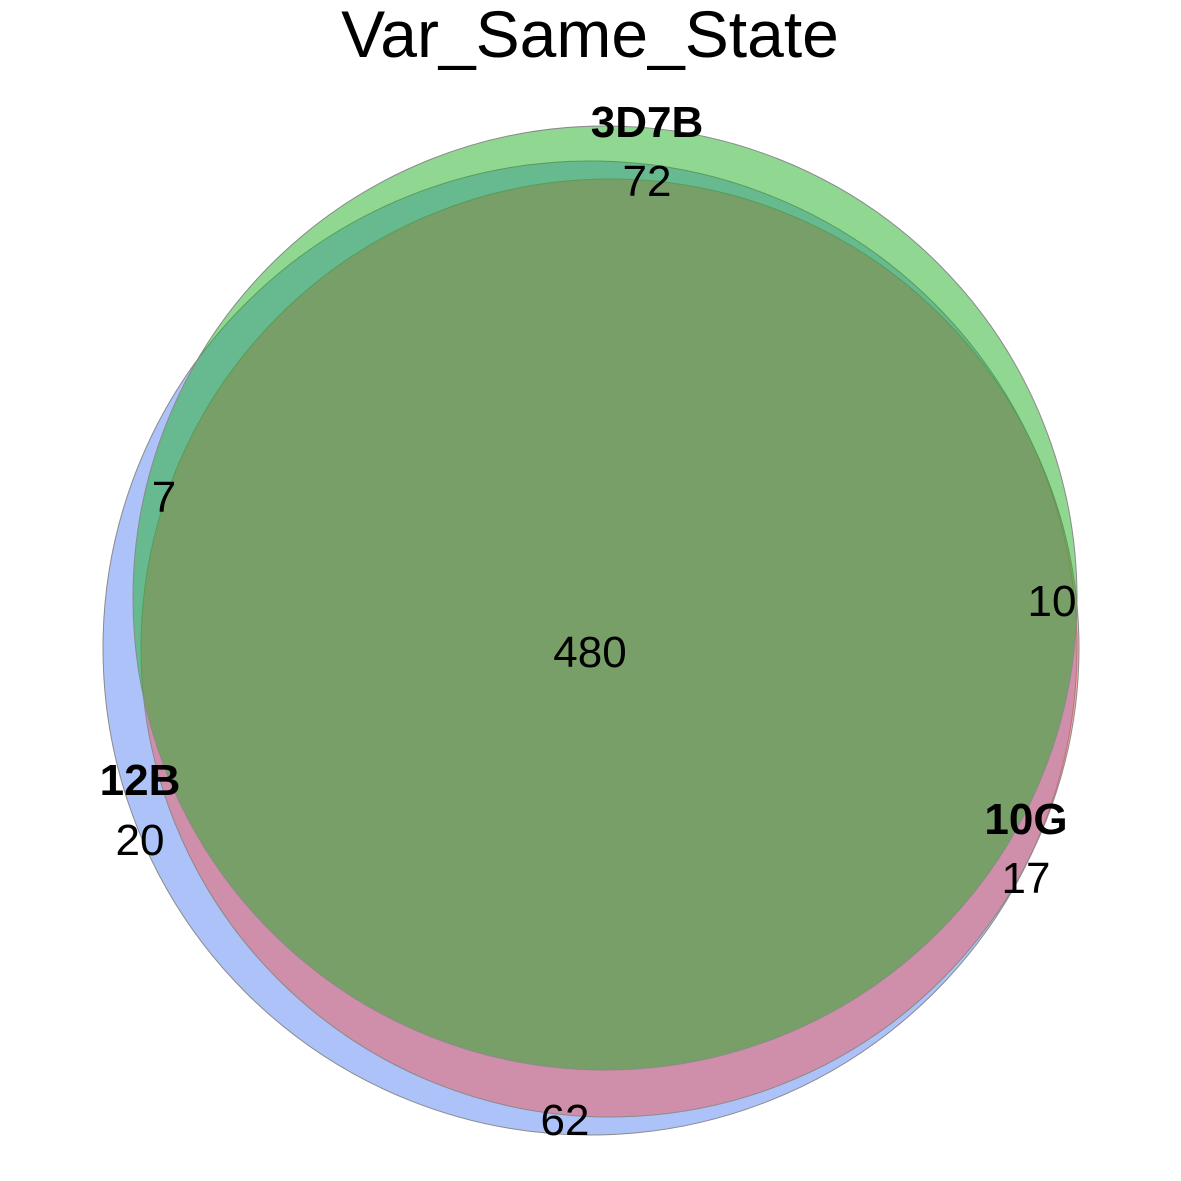 The width and height of the screenshot is (1181, 1181). What do you see at coordinates (647, 122) in the screenshot?
I see `set-label-3D7B: 3D7B` at bounding box center [647, 122].